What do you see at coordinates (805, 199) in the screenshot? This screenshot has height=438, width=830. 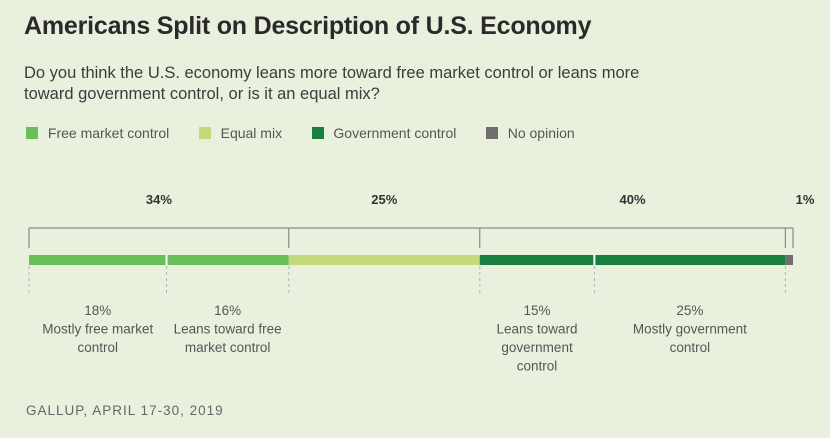 I see `group-label: 1%` at bounding box center [805, 199].